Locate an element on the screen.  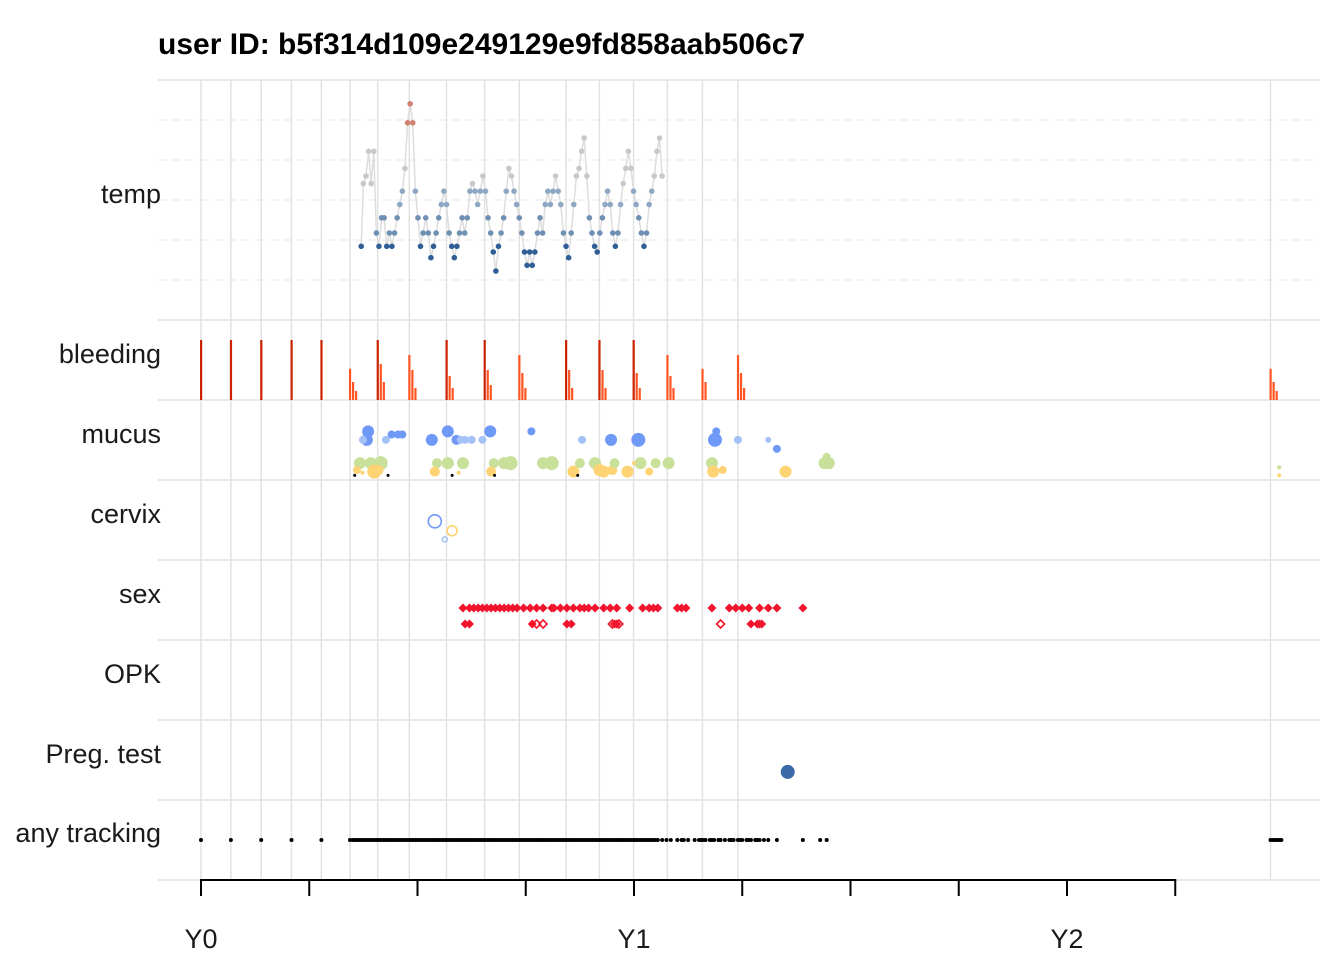
row-label-temp: temp is located at coordinates (131, 194).